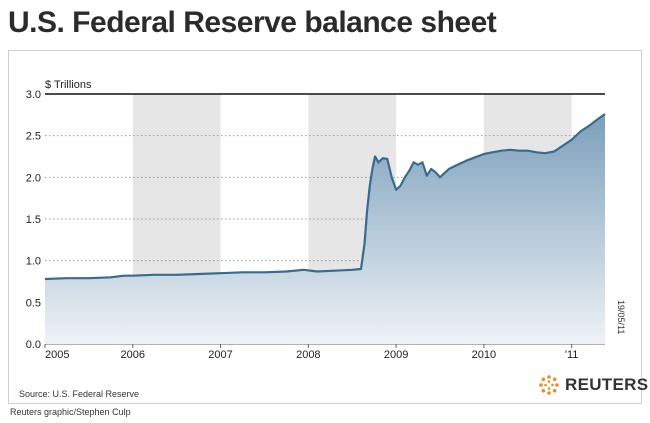 The height and width of the screenshot is (423, 650). I want to click on unit-label: $ Trillions, so click(68, 85).